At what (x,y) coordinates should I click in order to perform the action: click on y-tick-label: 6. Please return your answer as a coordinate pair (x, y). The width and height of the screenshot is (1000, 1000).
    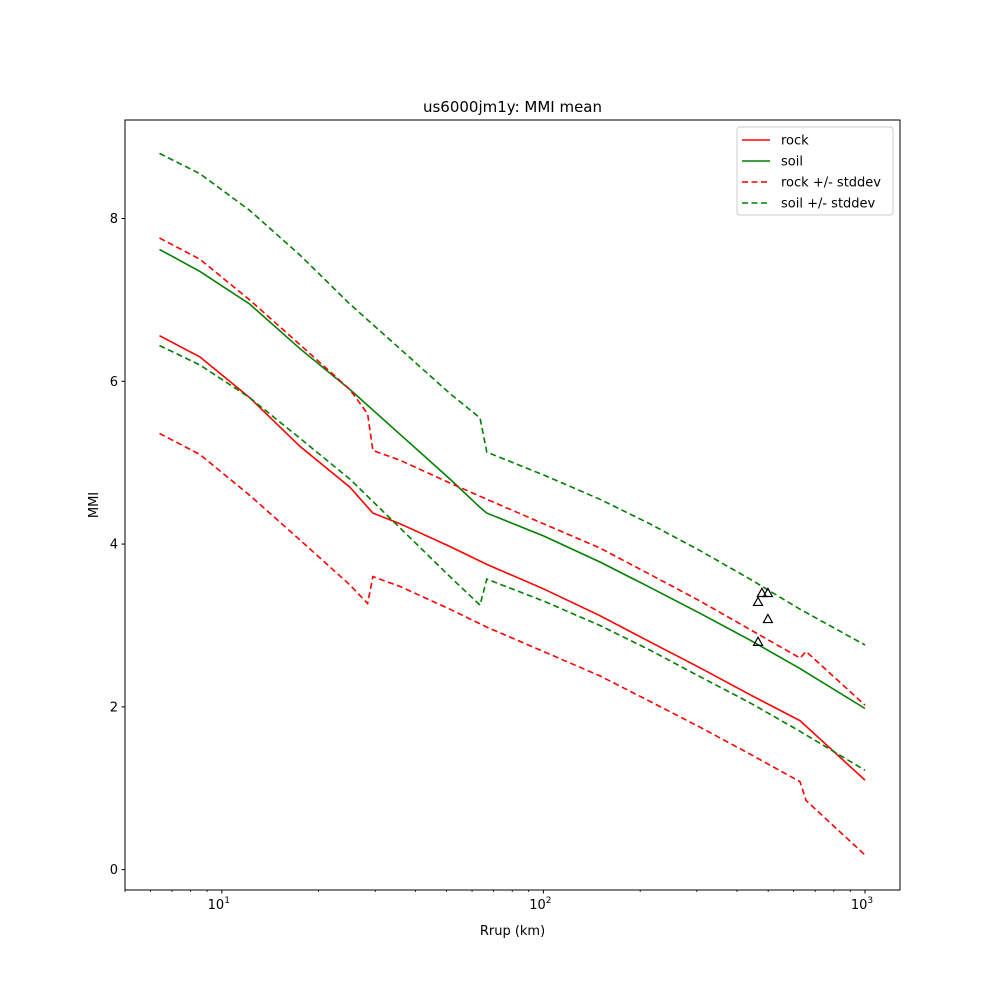
    Looking at the image, I should click on (114, 382).